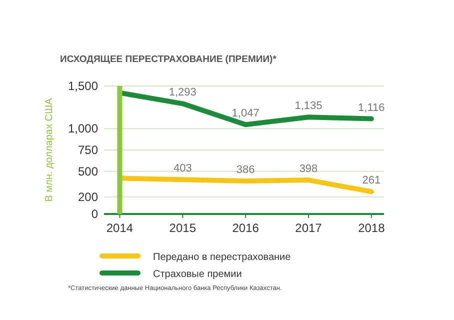 The width and height of the screenshot is (454, 320). Describe the element at coordinates (308, 169) in the screenshot. I see `data-label: 398` at that location.